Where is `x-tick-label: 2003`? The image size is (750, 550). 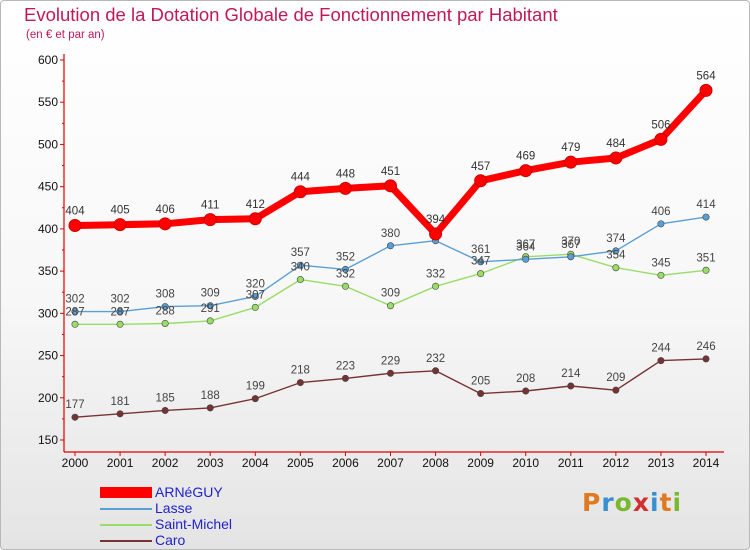
x-tick-label: 2003 is located at coordinates (210, 463).